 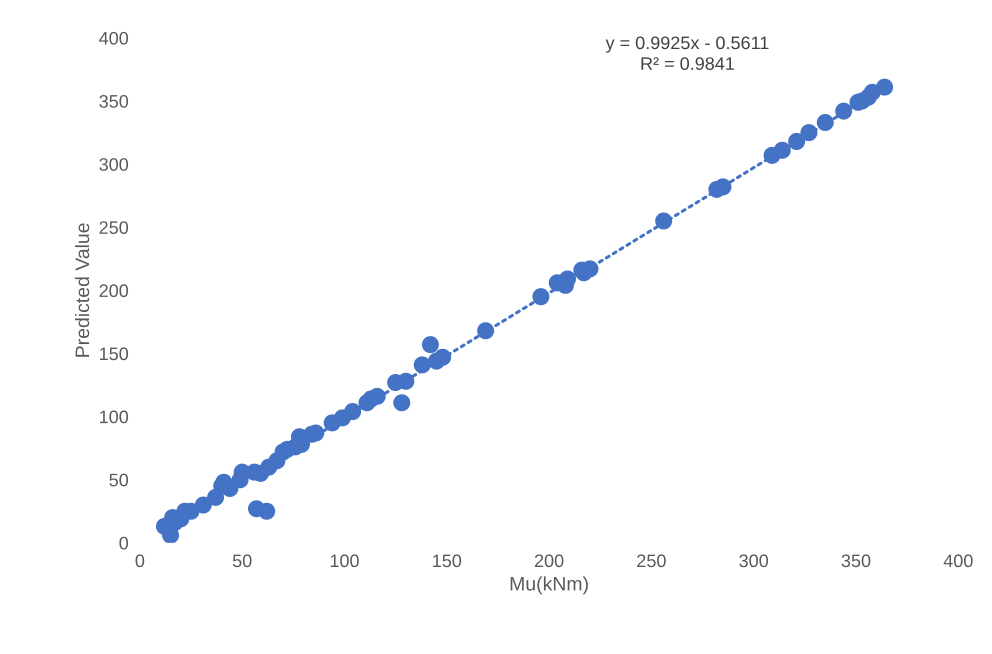 What do you see at coordinates (114, 291) in the screenshot?
I see `y-tick-label: 200` at bounding box center [114, 291].